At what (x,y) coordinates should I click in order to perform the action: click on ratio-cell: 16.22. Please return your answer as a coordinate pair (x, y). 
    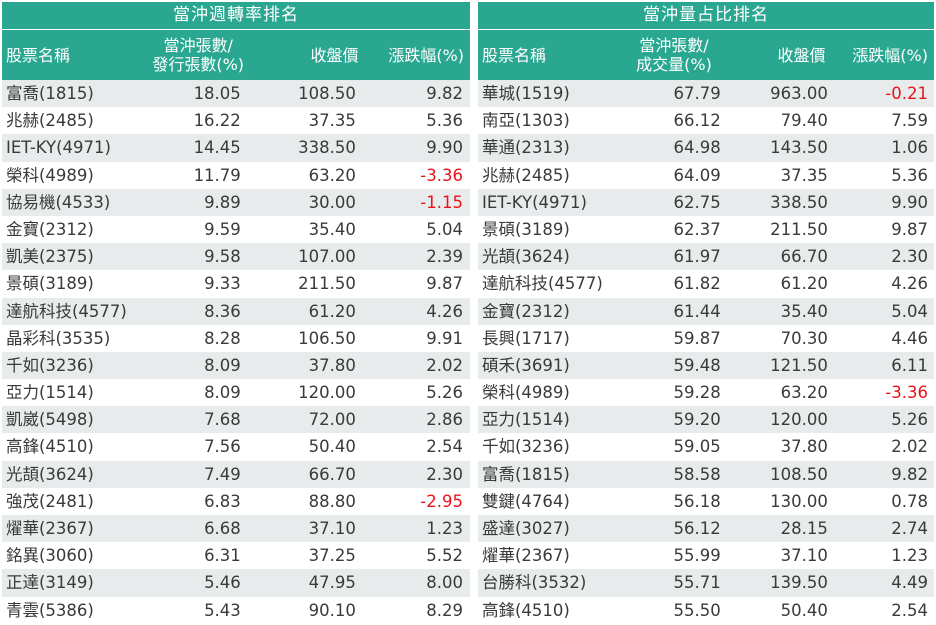
    Looking at the image, I should click on (217, 121).